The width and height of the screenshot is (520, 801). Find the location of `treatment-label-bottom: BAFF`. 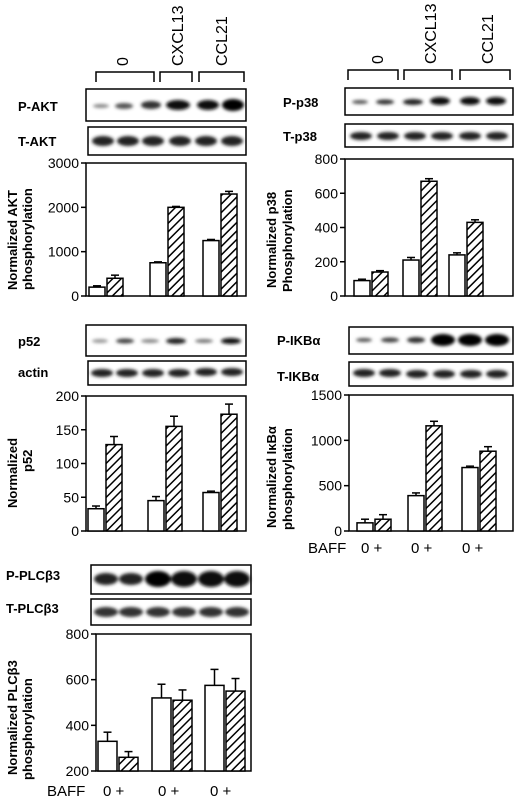

treatment-label-bottom: BAFF is located at coordinates (66, 791).